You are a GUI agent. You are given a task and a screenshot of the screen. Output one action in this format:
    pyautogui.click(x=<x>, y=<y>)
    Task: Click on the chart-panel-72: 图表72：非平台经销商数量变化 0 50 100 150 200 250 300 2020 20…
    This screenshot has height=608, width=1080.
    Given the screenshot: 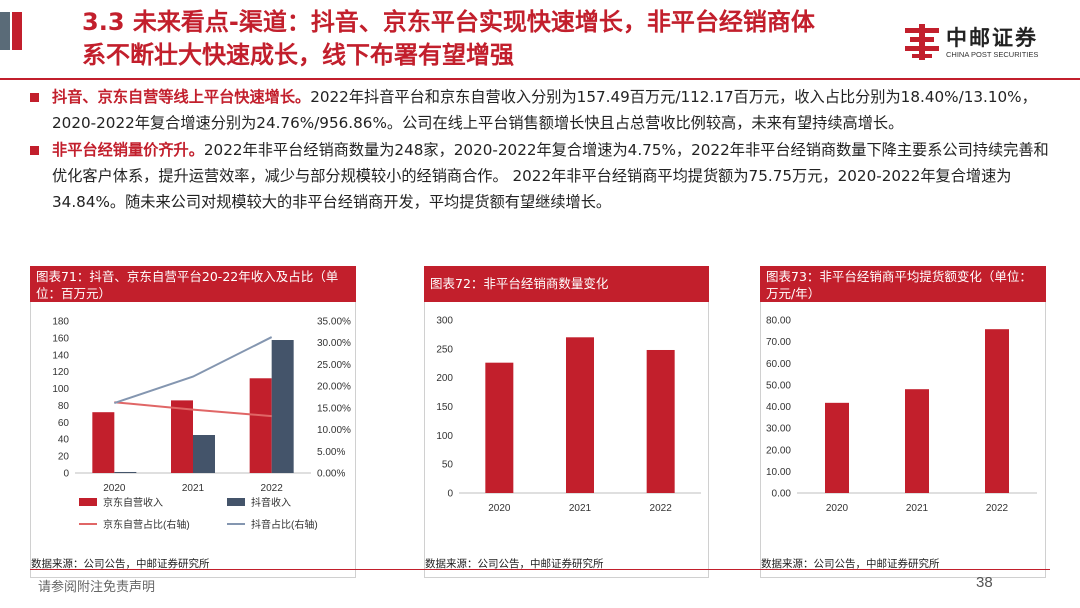 What is the action you would take?
    pyautogui.click(x=566, y=422)
    